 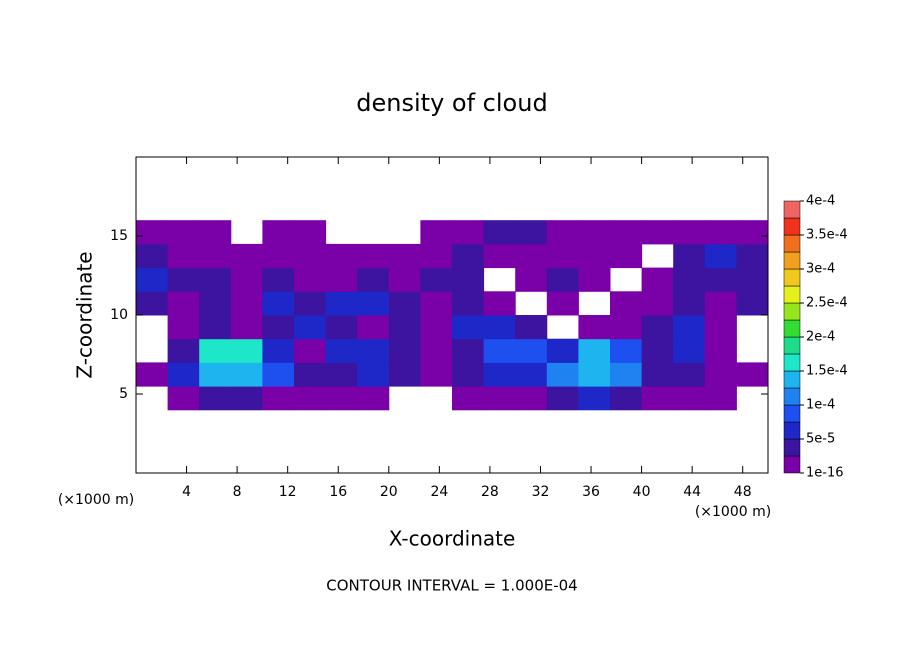 What do you see at coordinates (451, 586) in the screenshot?
I see `footer-note: CONTOUR INTERVAL = 1.000E-04` at bounding box center [451, 586].